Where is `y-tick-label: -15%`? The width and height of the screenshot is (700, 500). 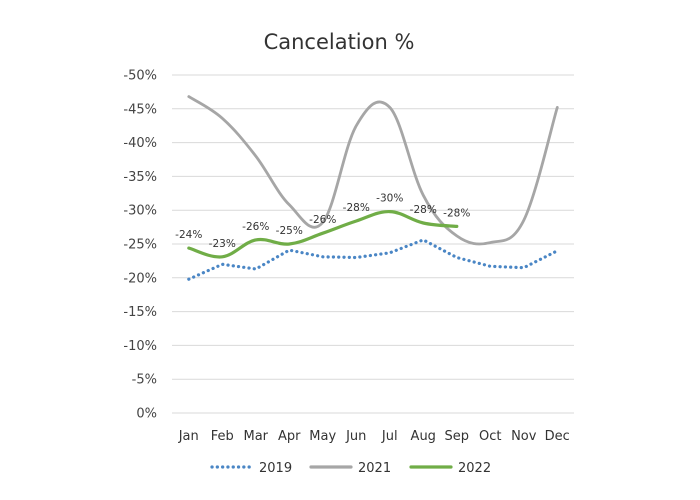
y-tick-label: -15% is located at coordinates (140, 312).